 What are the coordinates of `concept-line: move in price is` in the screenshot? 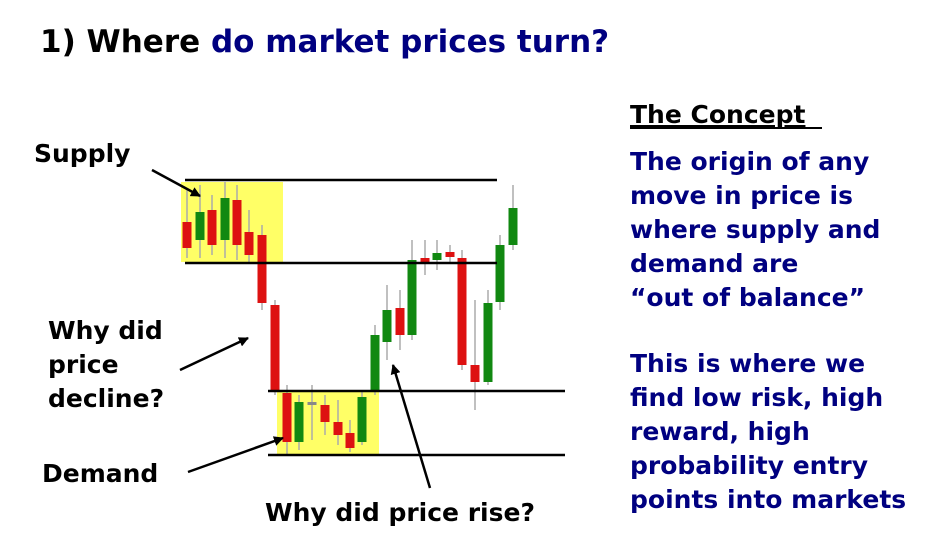 It's located at (741, 195).